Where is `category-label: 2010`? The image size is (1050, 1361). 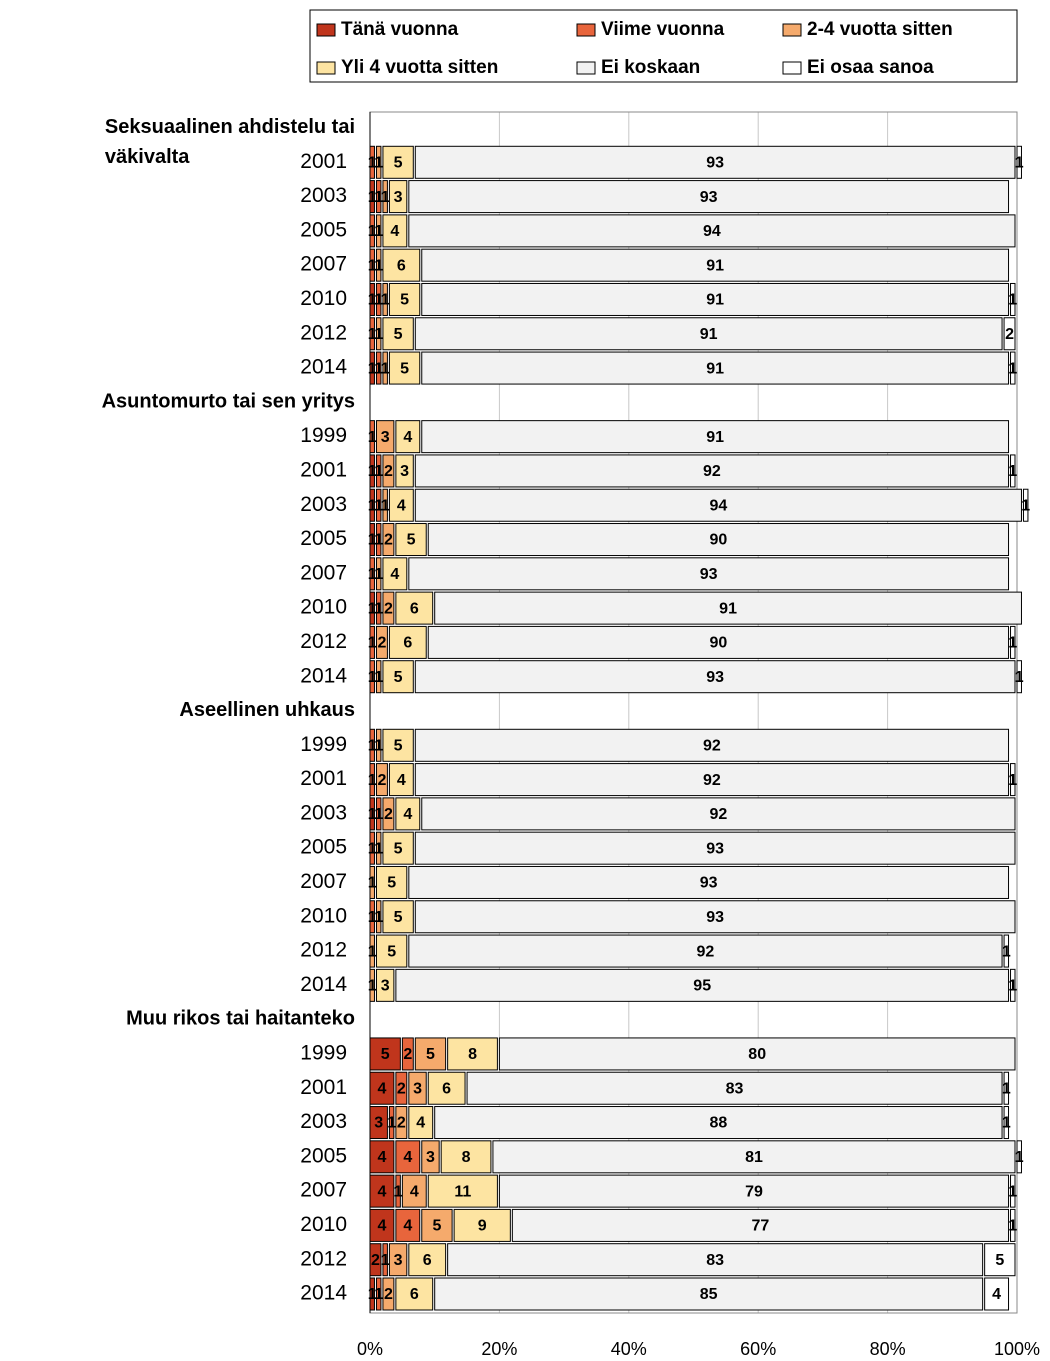
category-label: 2010 is located at coordinates (323, 915).